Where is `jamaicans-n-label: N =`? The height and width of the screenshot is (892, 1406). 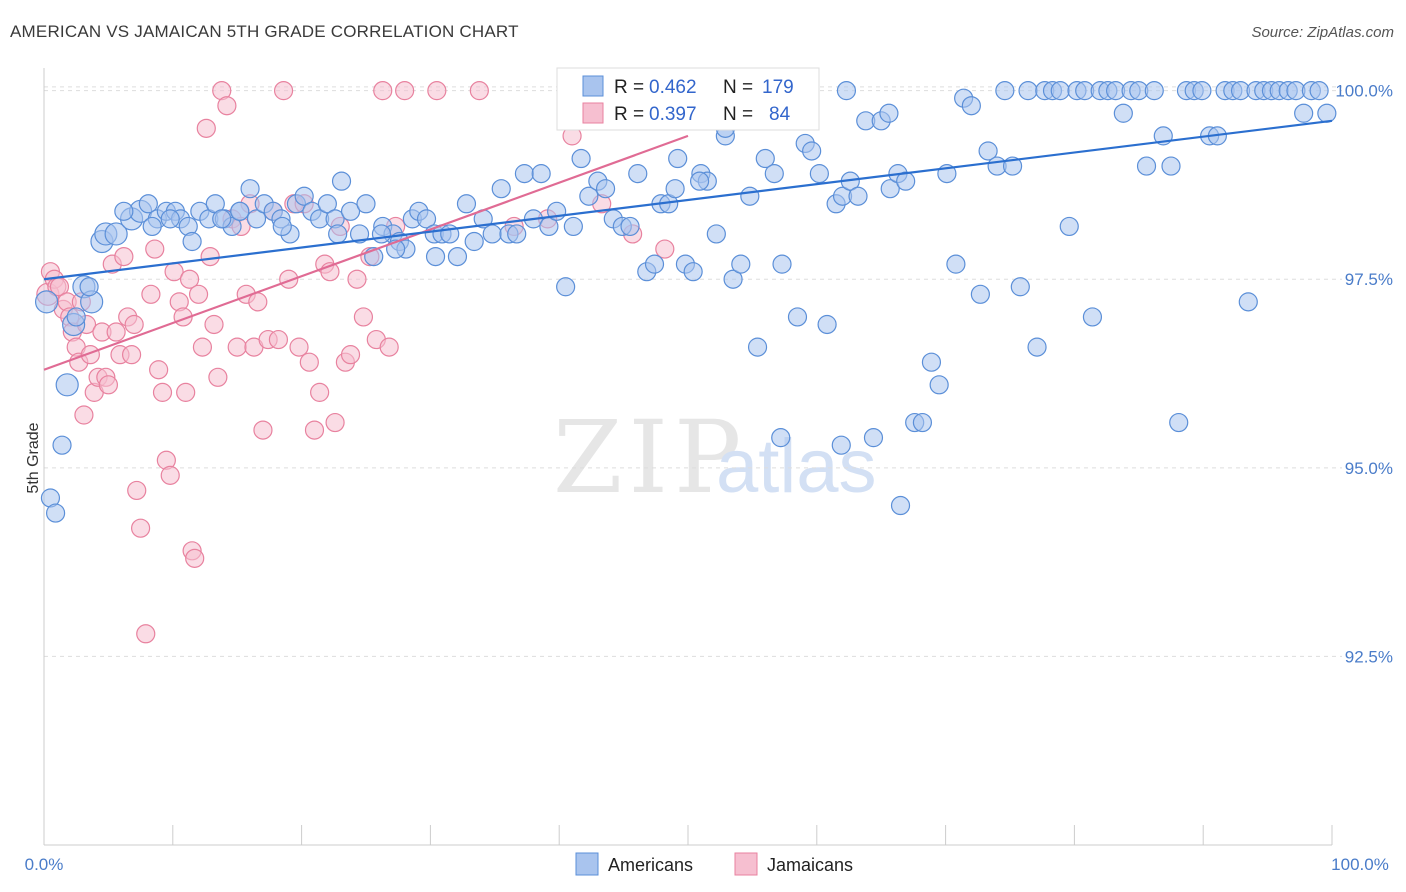
jamaicans-n-label: N = is located at coordinates (738, 114).